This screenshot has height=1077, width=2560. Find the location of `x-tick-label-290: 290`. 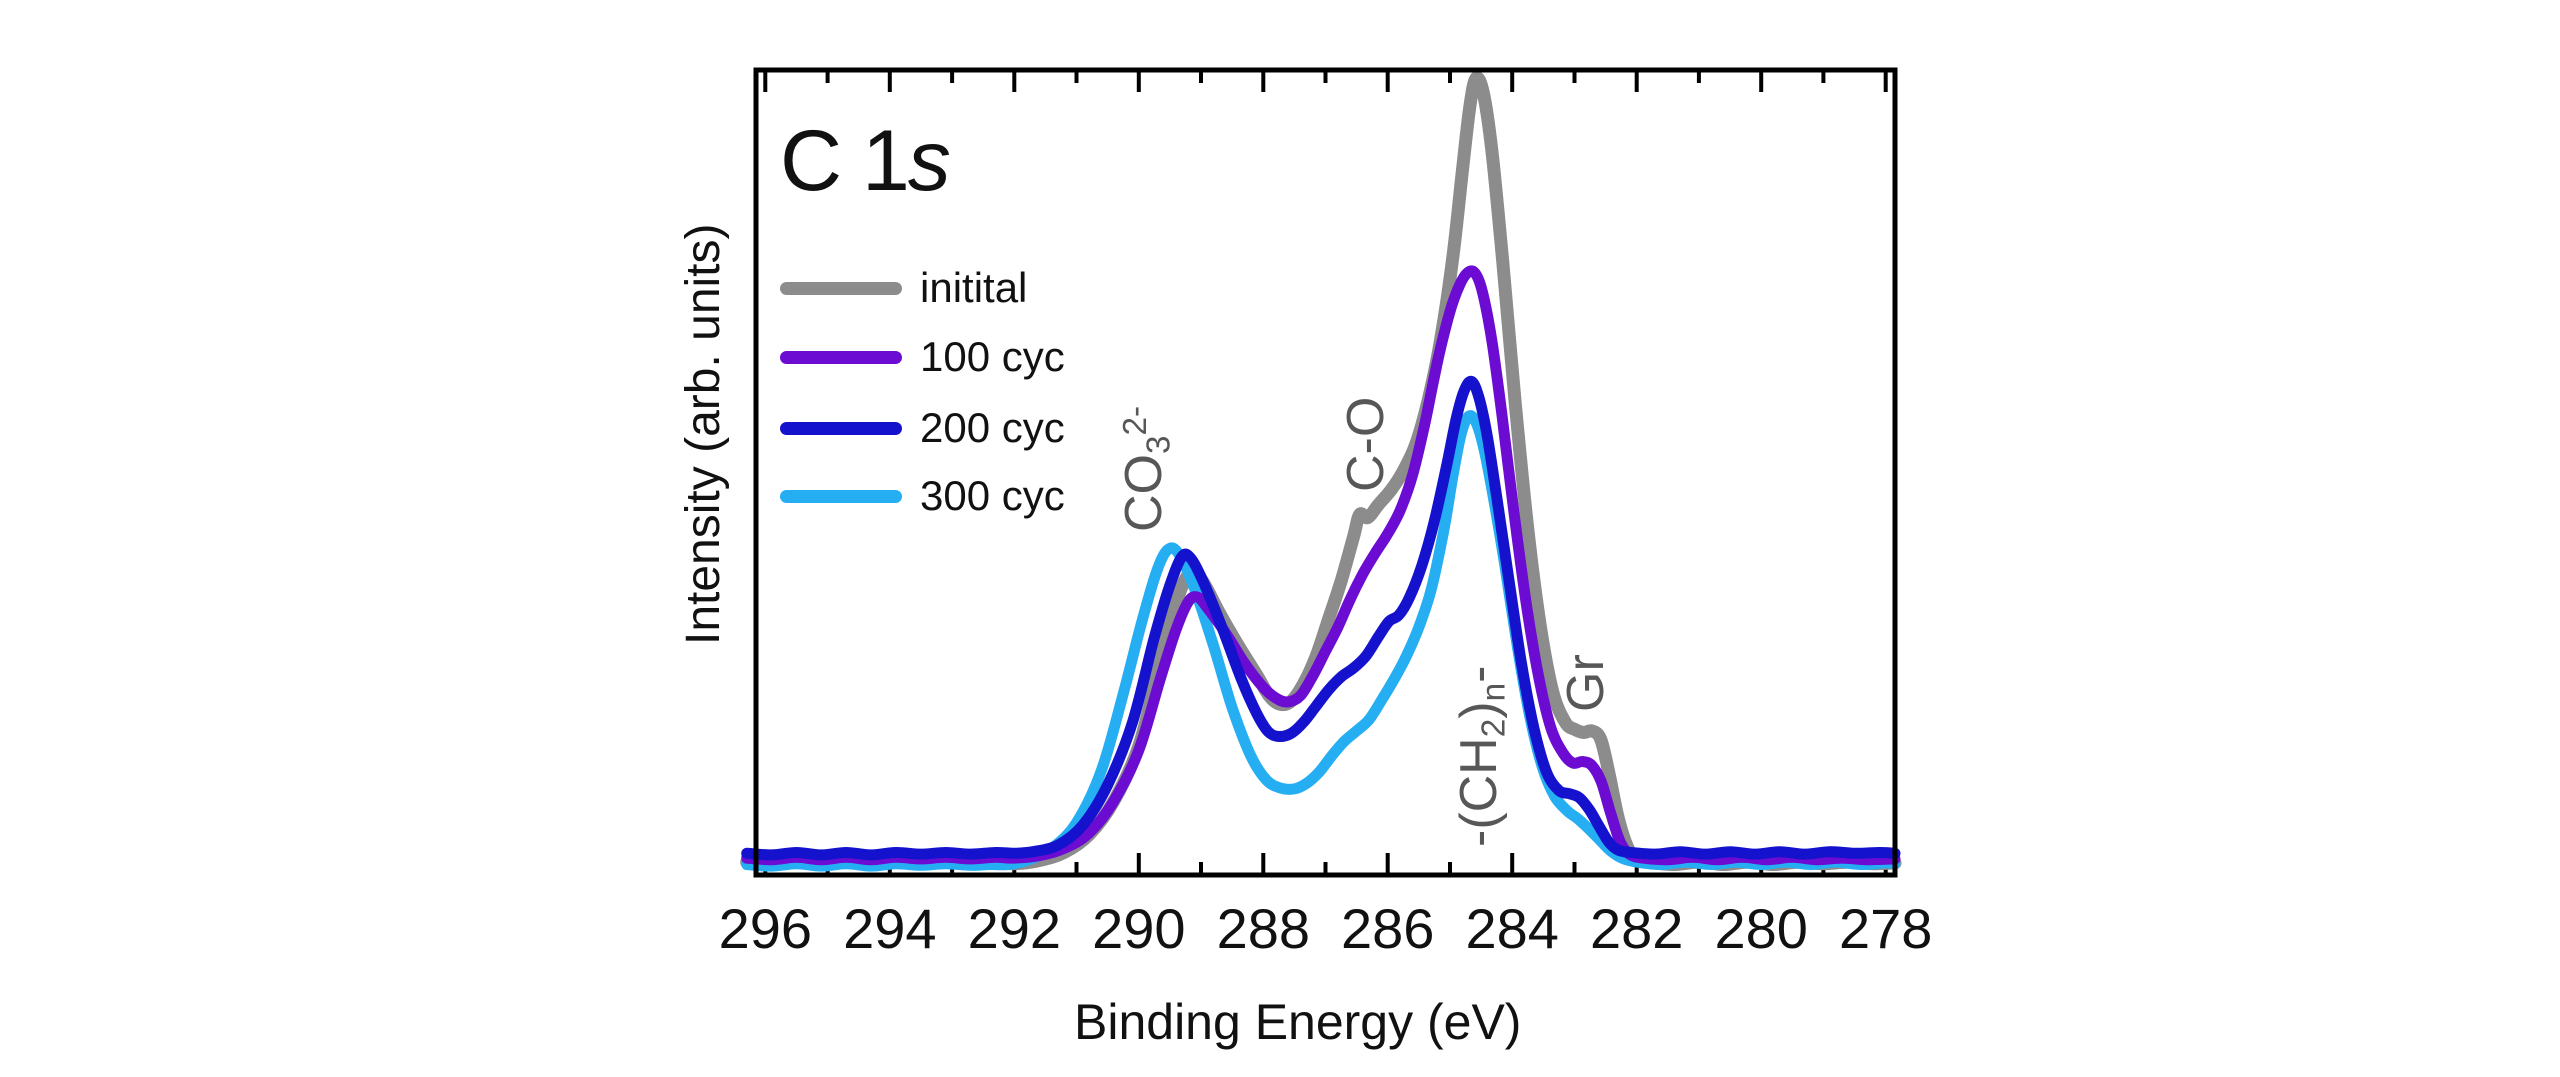

x-tick-label-290: 290 is located at coordinates (1139, 928).